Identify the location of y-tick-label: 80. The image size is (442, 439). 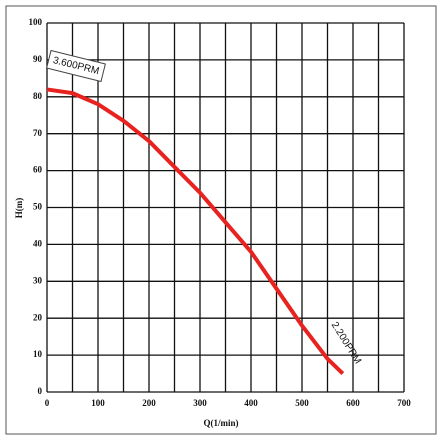
(38, 96).